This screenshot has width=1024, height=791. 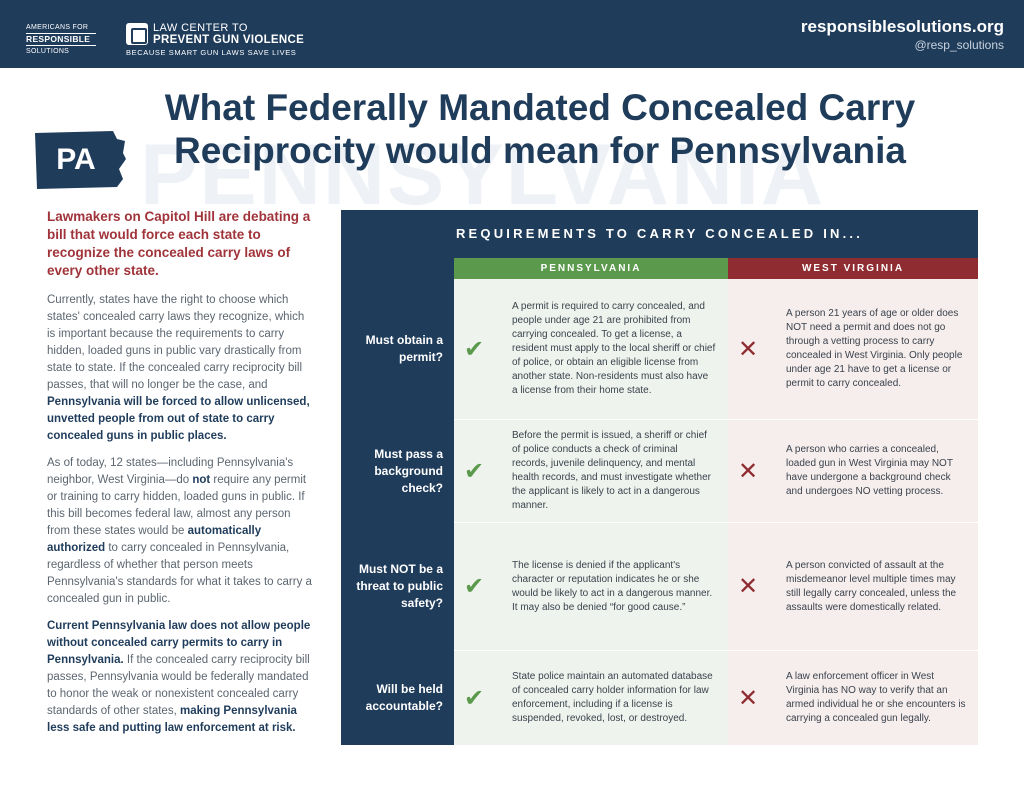 What do you see at coordinates (590, 107) in the screenshot?
I see `title-part: Federally Mandated Concealed Carry` at bounding box center [590, 107].